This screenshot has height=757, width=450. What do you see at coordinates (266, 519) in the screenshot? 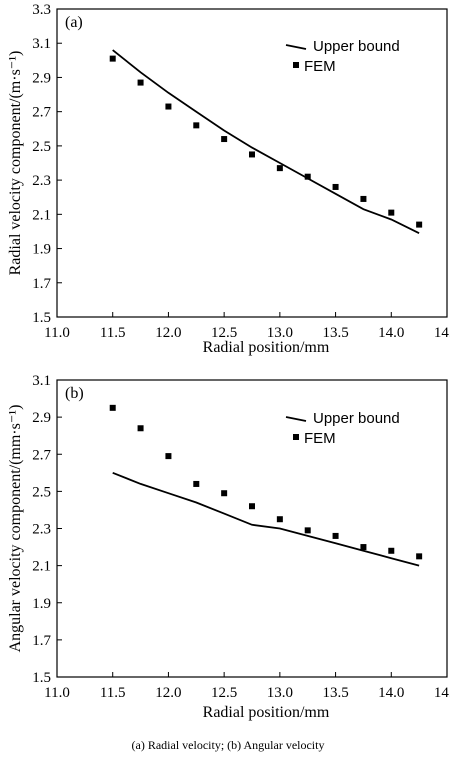
I see `series-line-upper-bound` at bounding box center [266, 519].